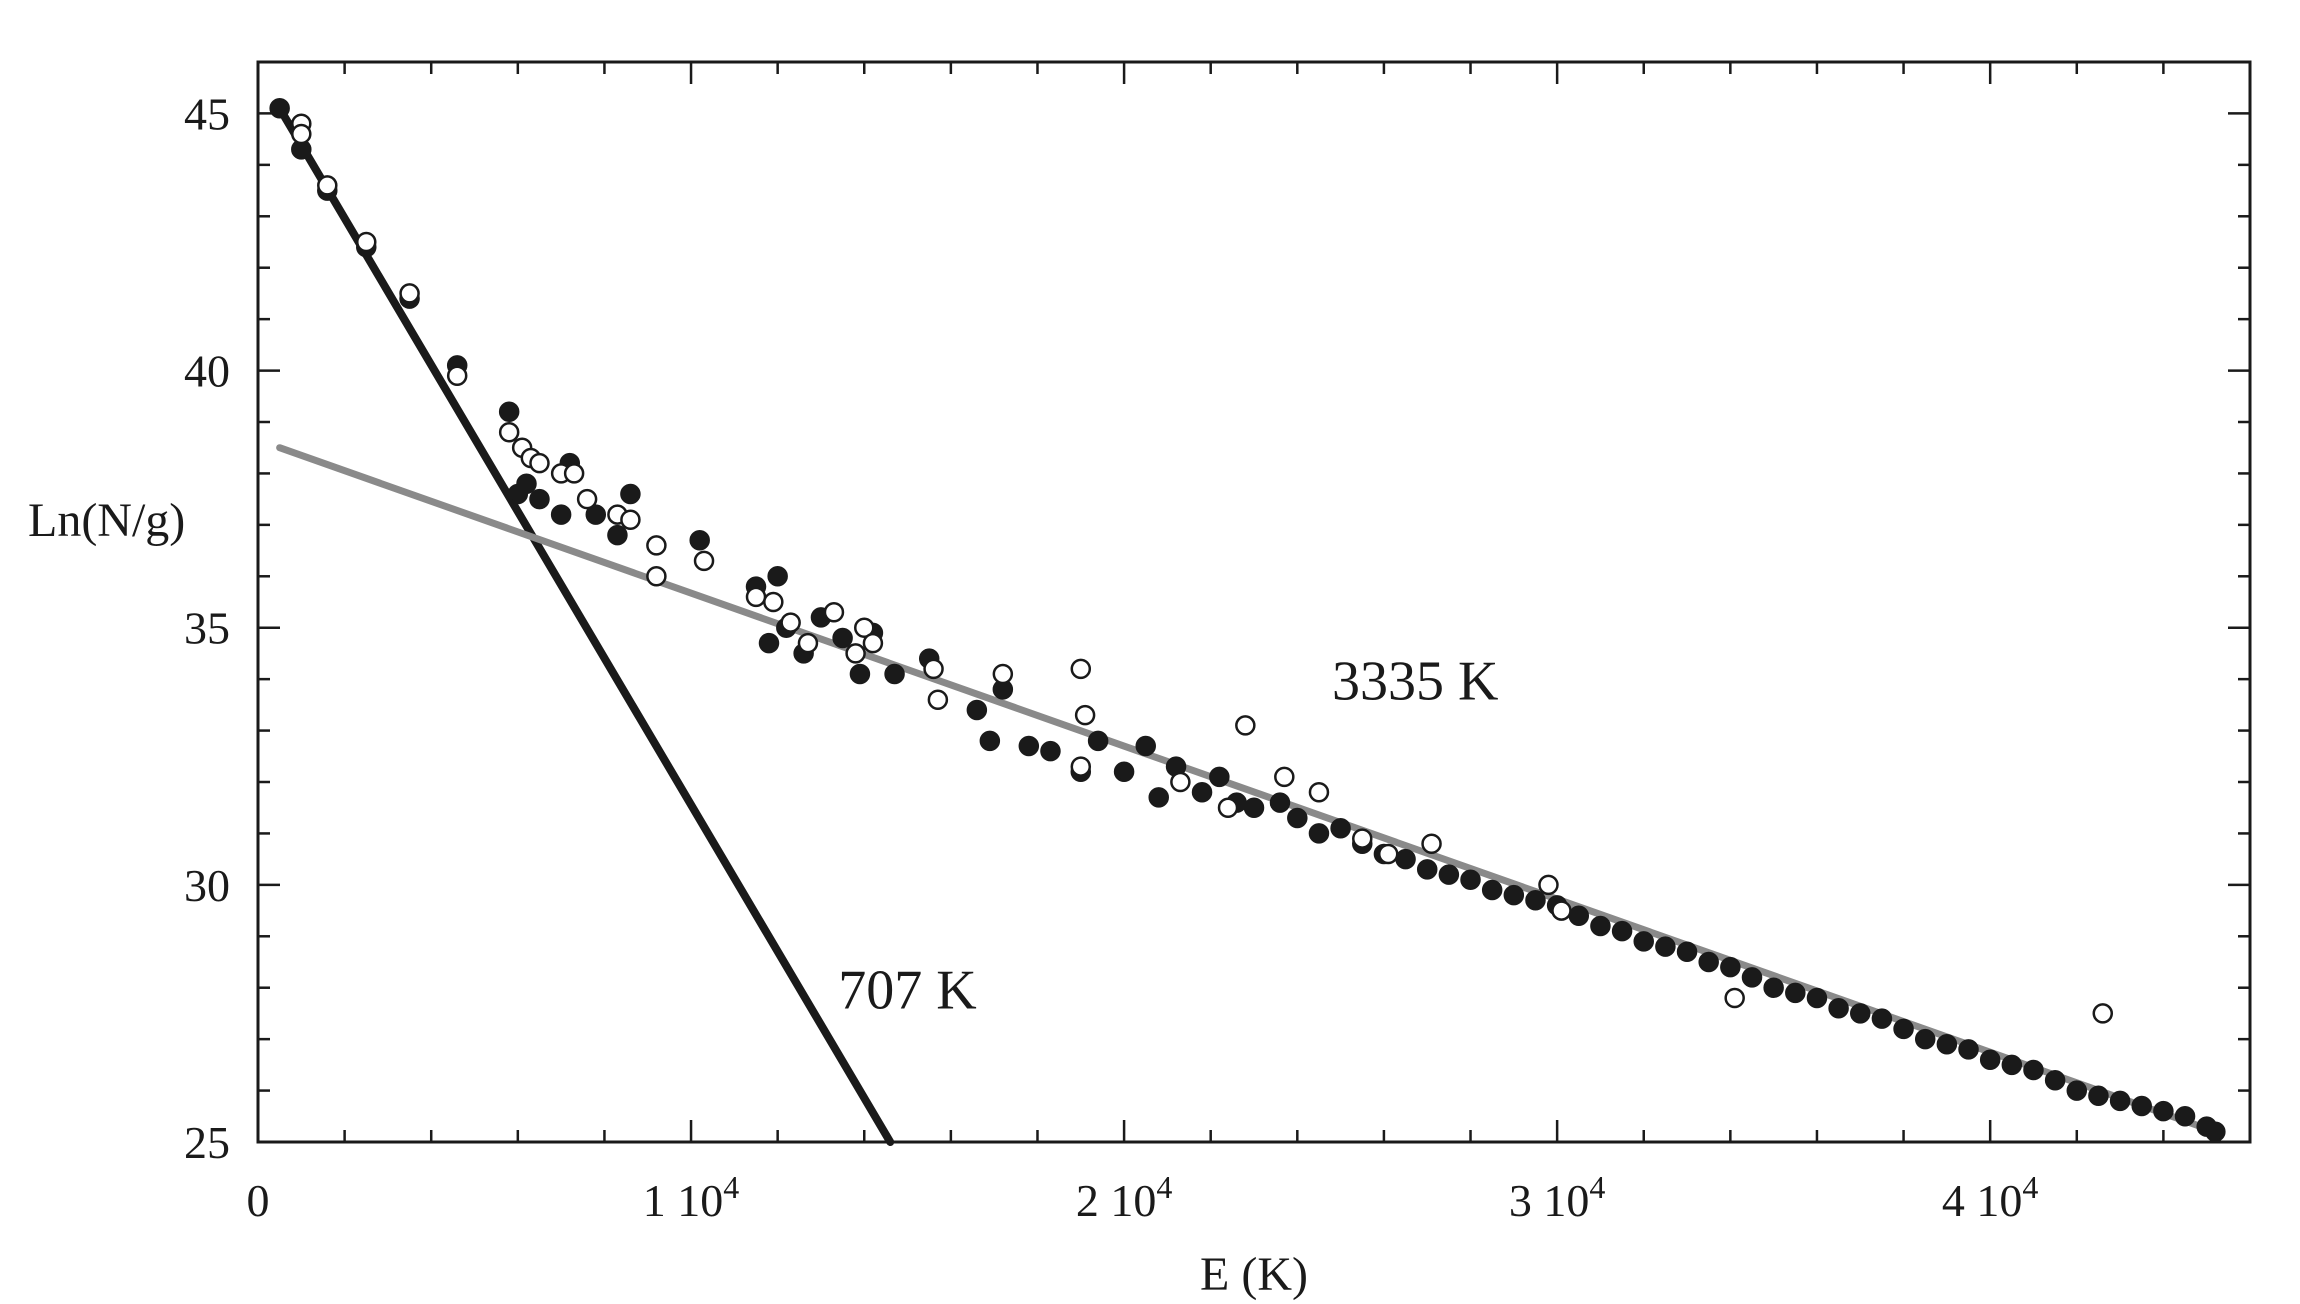  Describe the element at coordinates (1557, 1197) in the screenshot. I see `x-tick-label: 3 104` at that location.